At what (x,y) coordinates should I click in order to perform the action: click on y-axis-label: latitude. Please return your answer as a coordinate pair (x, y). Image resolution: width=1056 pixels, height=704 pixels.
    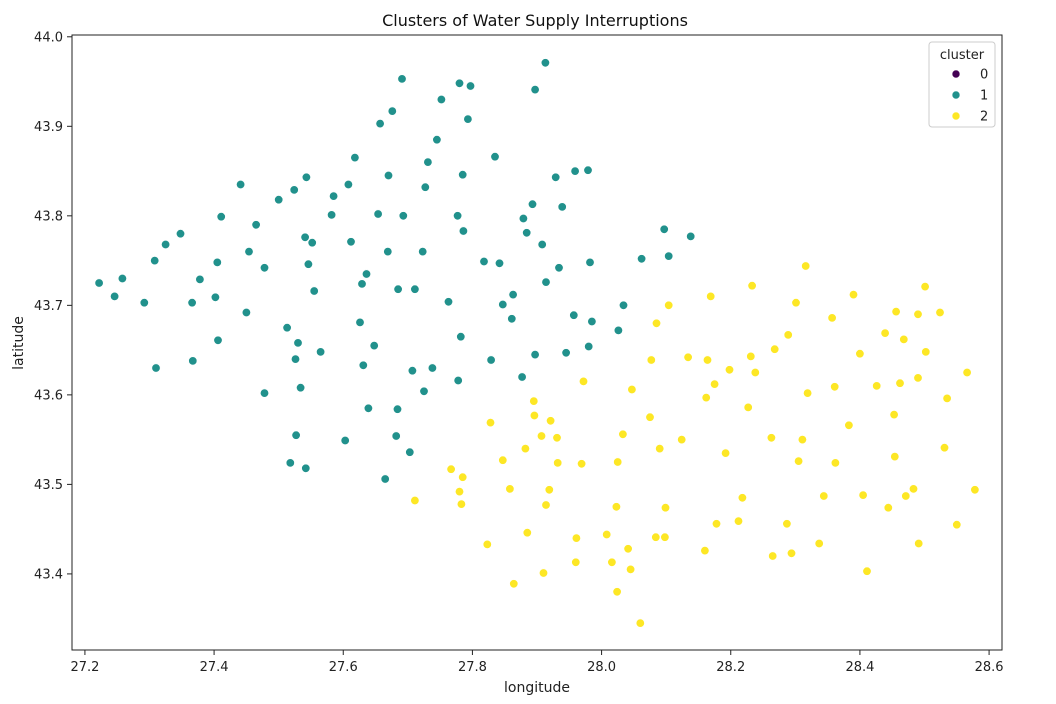
    Looking at the image, I should click on (19, 343).